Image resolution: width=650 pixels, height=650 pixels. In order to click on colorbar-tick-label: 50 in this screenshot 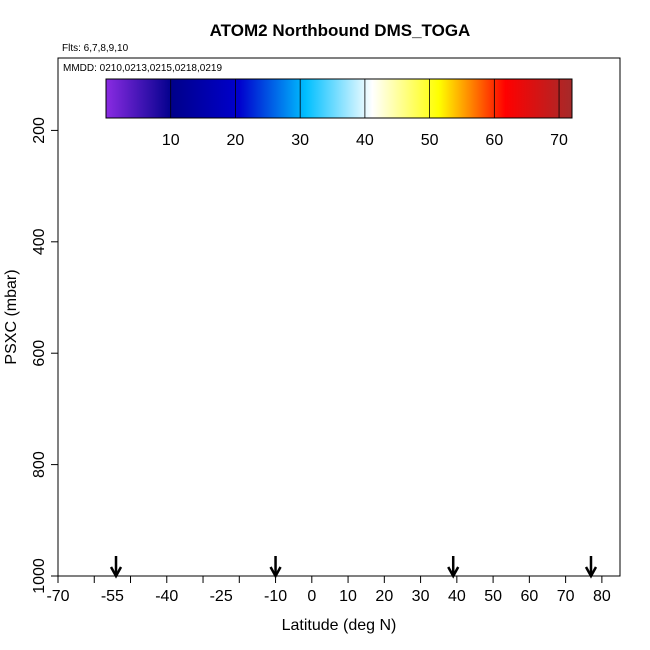, I will do `click(430, 140)`.